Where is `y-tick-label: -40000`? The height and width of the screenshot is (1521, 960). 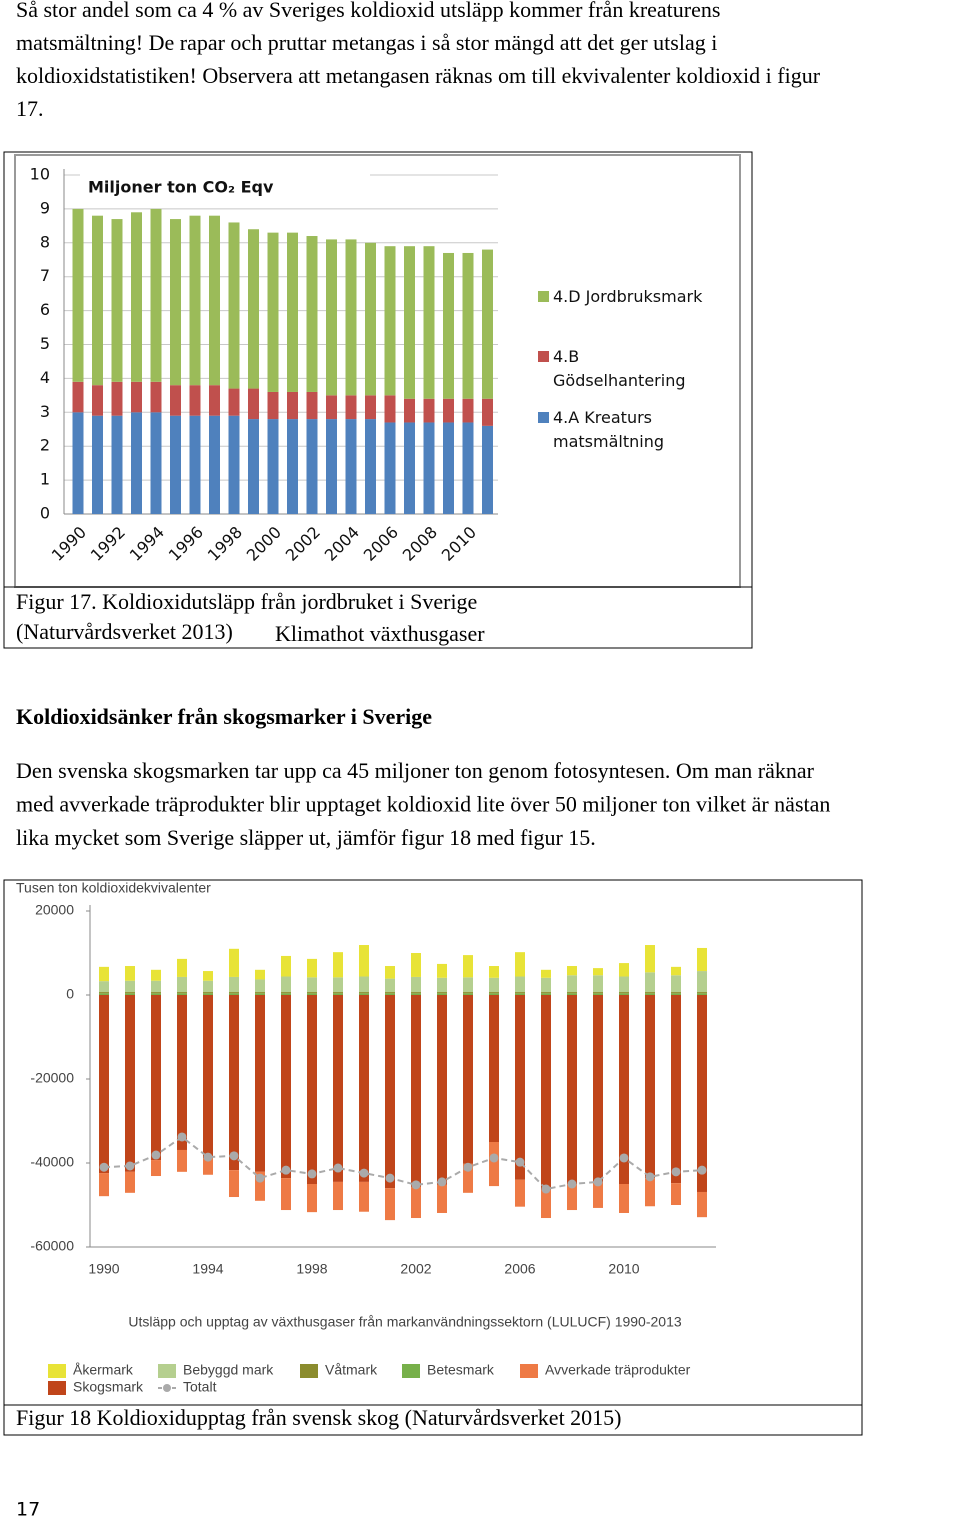
y-tick-label: -40000 is located at coordinates (52, 1162).